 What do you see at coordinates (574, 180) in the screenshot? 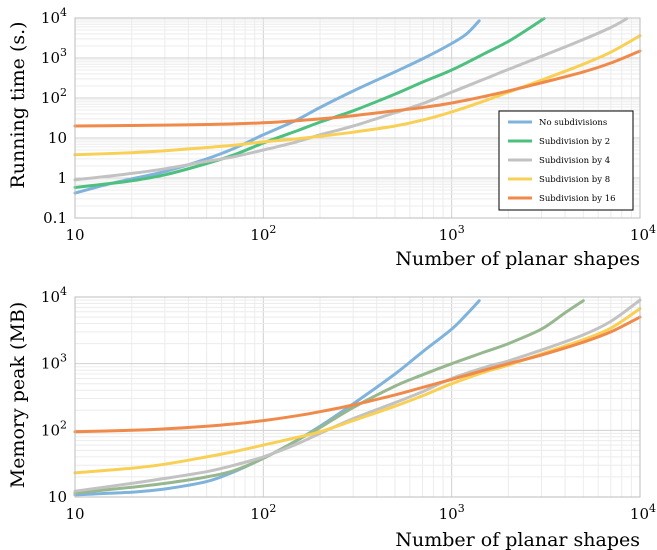
I see `legend-label: Subdivision by 8` at bounding box center [574, 180].